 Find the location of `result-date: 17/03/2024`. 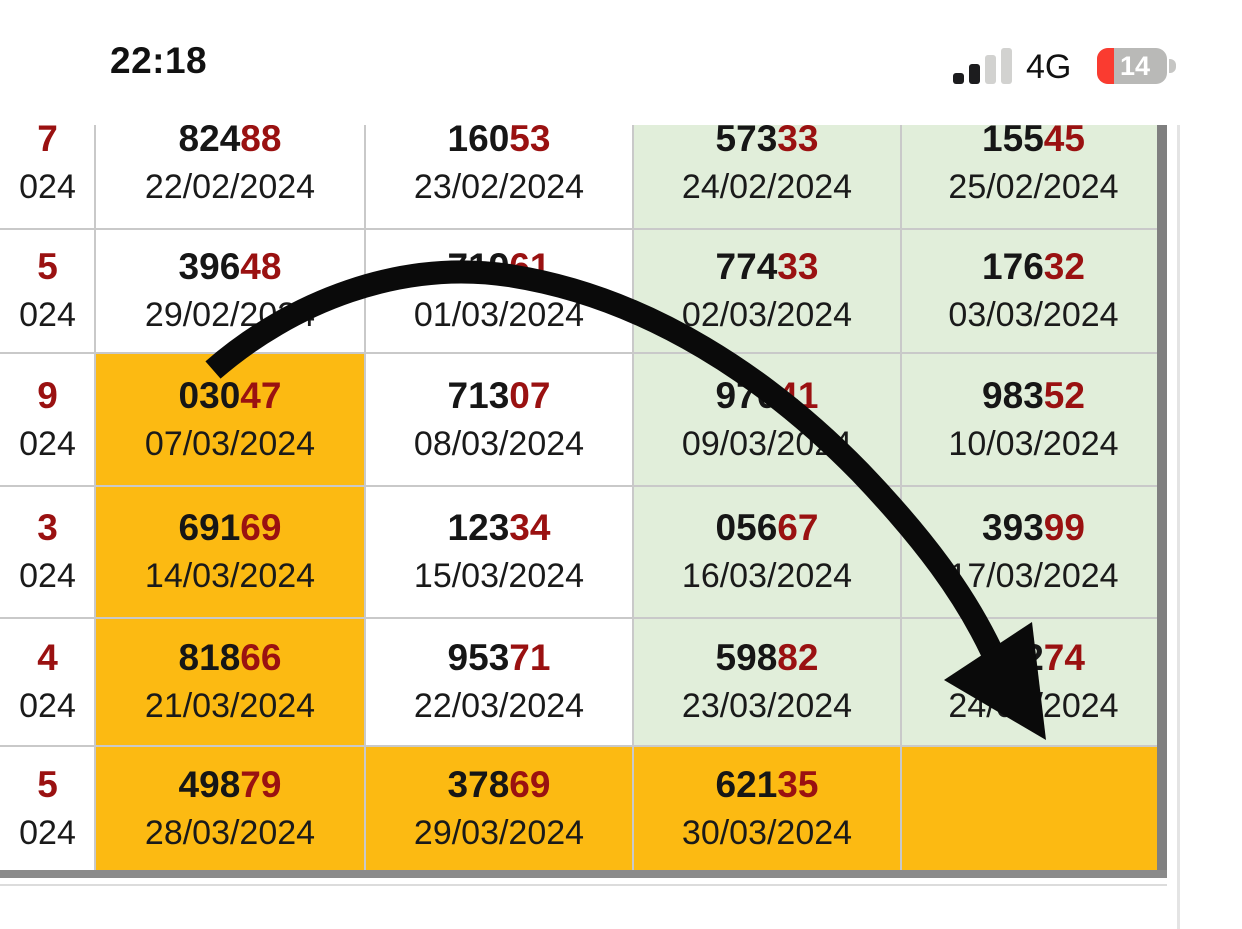

result-date: 17/03/2024 is located at coordinates (1033, 576).